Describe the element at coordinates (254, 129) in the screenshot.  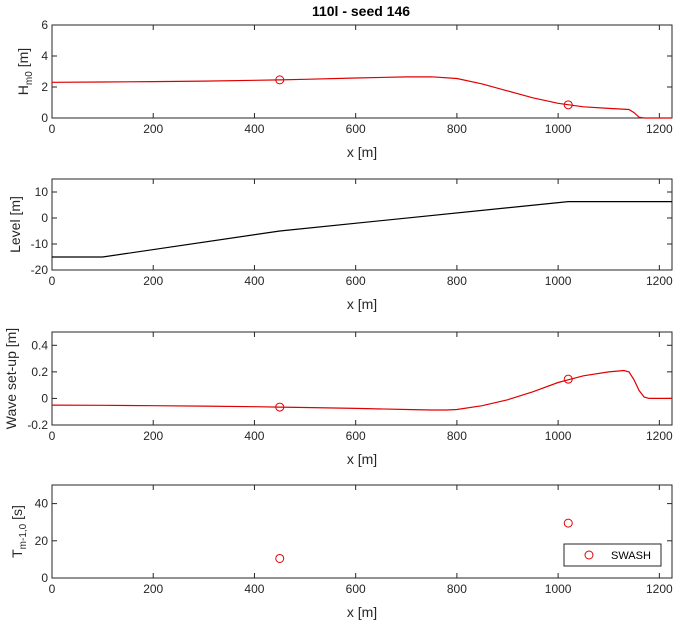
I see `hm0-x-tick-label: 400` at that location.